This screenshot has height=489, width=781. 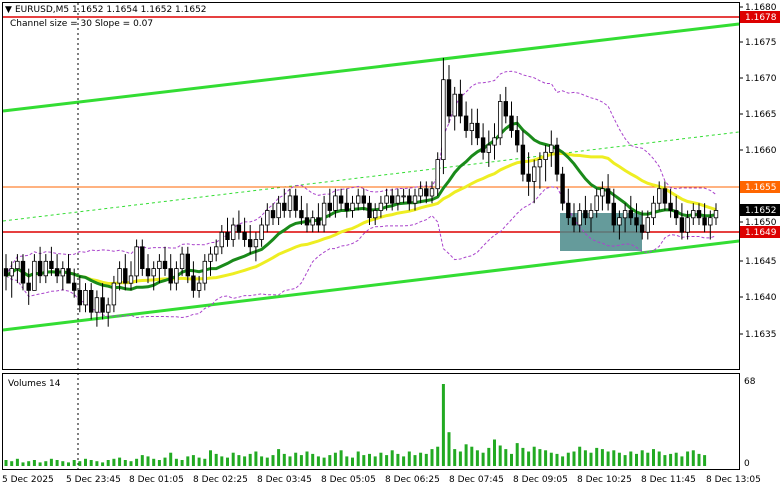 What do you see at coordinates (8, 10) in the screenshot?
I see `chart-dropdown-icon: ▼` at bounding box center [8, 10].